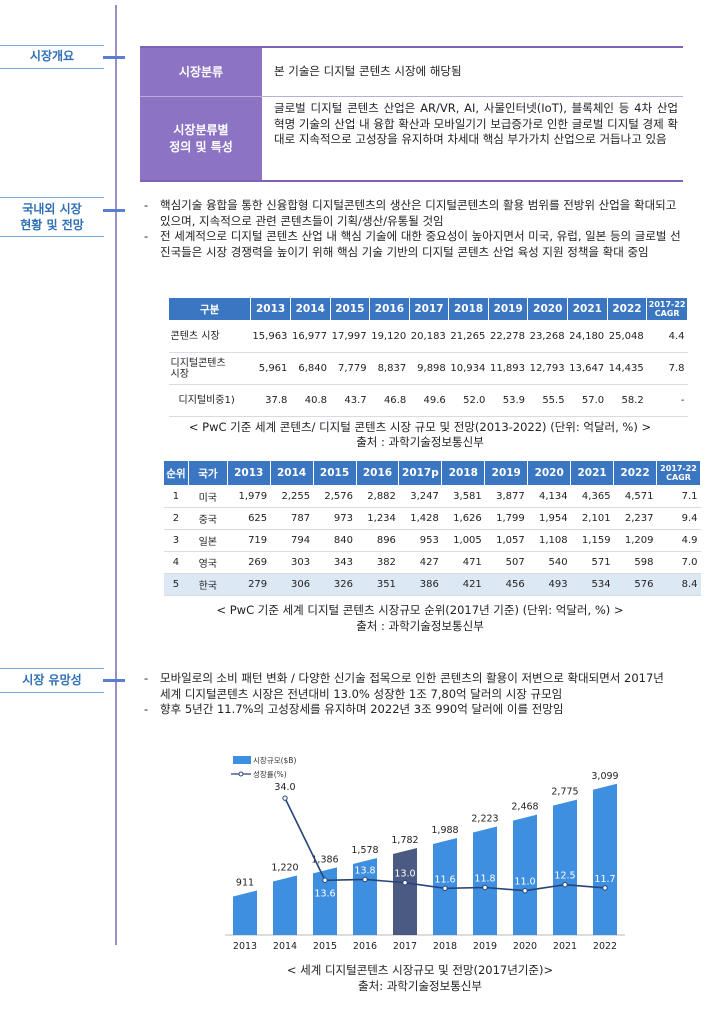 The height and width of the screenshot is (1019, 720). I want to click on x-tick-label: 2016, so click(365, 946).